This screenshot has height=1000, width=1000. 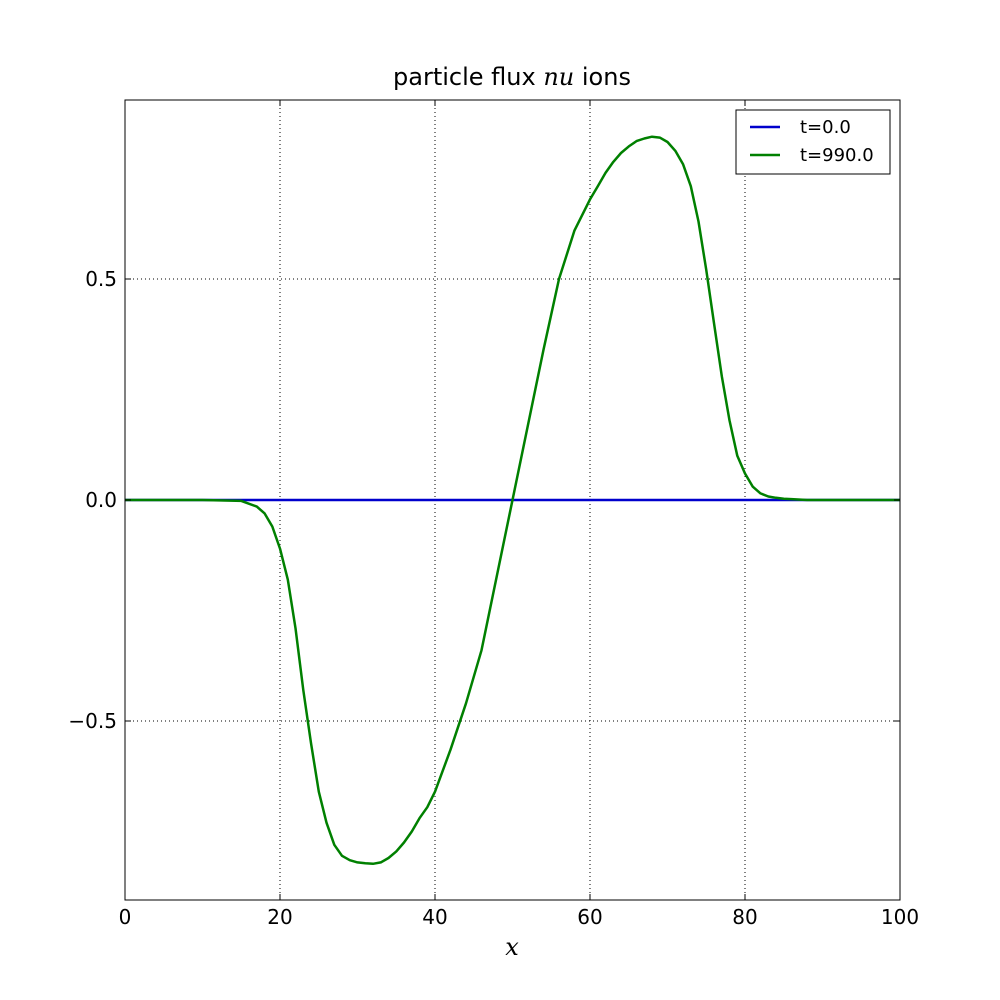 I want to click on legend-box, so click(x=813, y=142).